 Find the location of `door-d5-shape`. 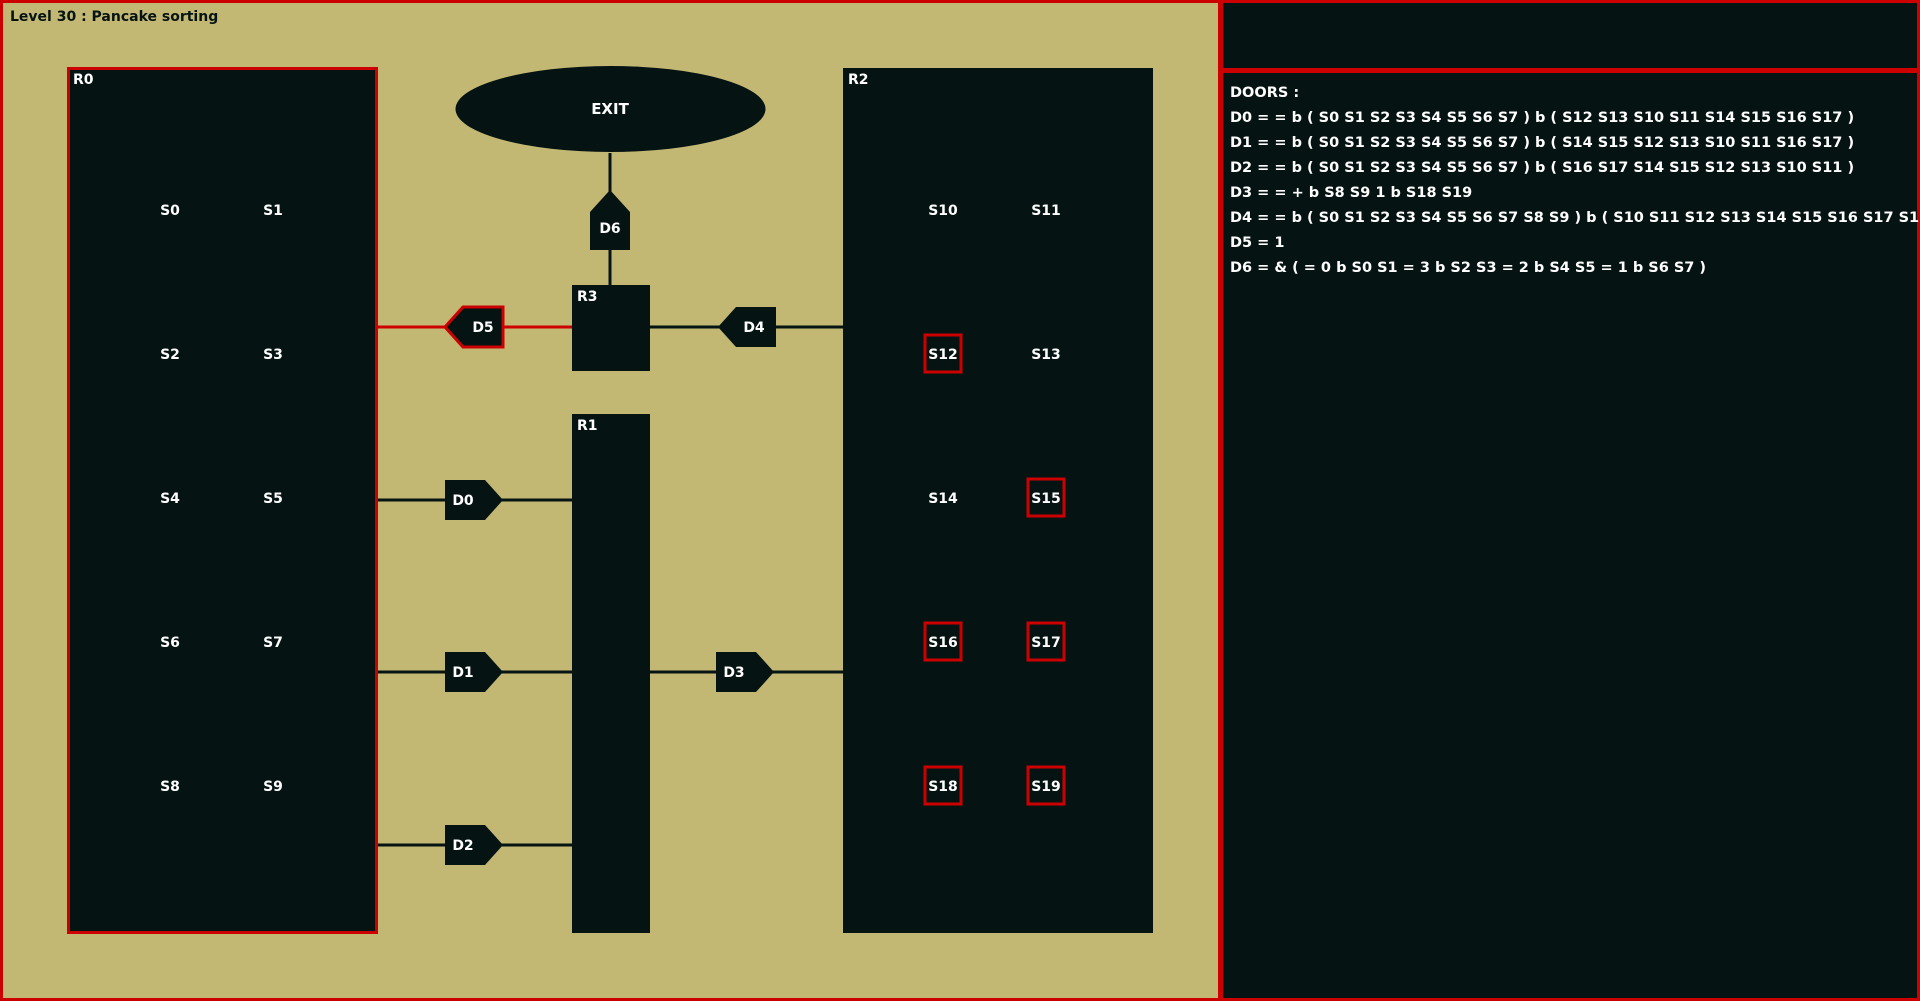

door-d5-shape is located at coordinates (473, 327).